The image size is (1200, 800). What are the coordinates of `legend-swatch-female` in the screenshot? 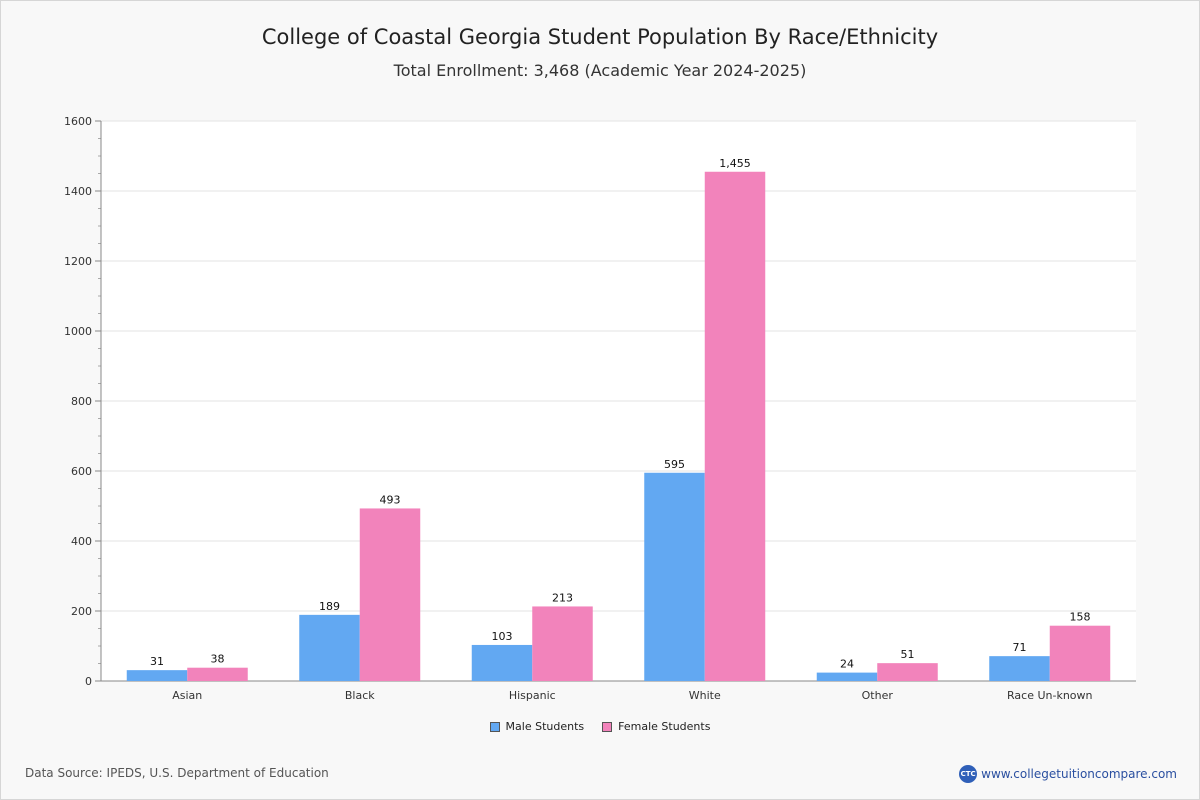 It's located at (607, 726).